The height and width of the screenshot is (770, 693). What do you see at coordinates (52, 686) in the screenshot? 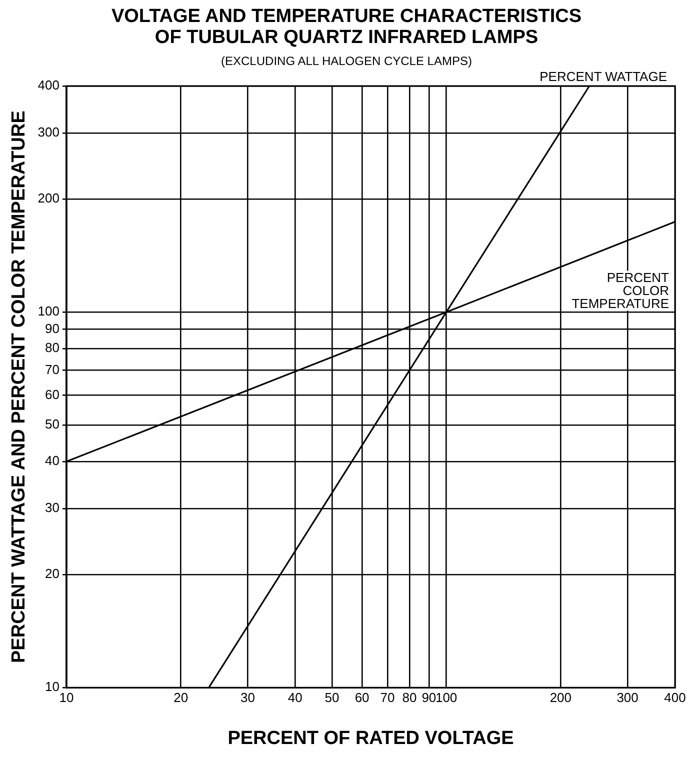
I see `y-tick-label: 10` at bounding box center [52, 686].